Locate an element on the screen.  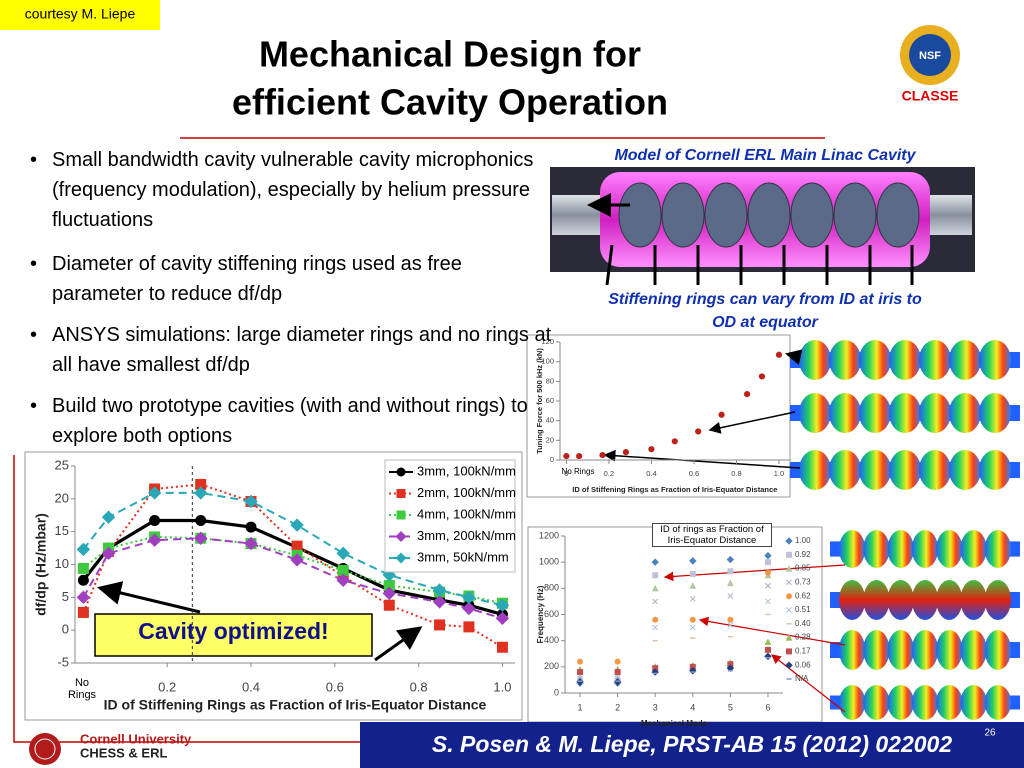
x-axis-label: Mechanical Mode is located at coordinates (674, 723).